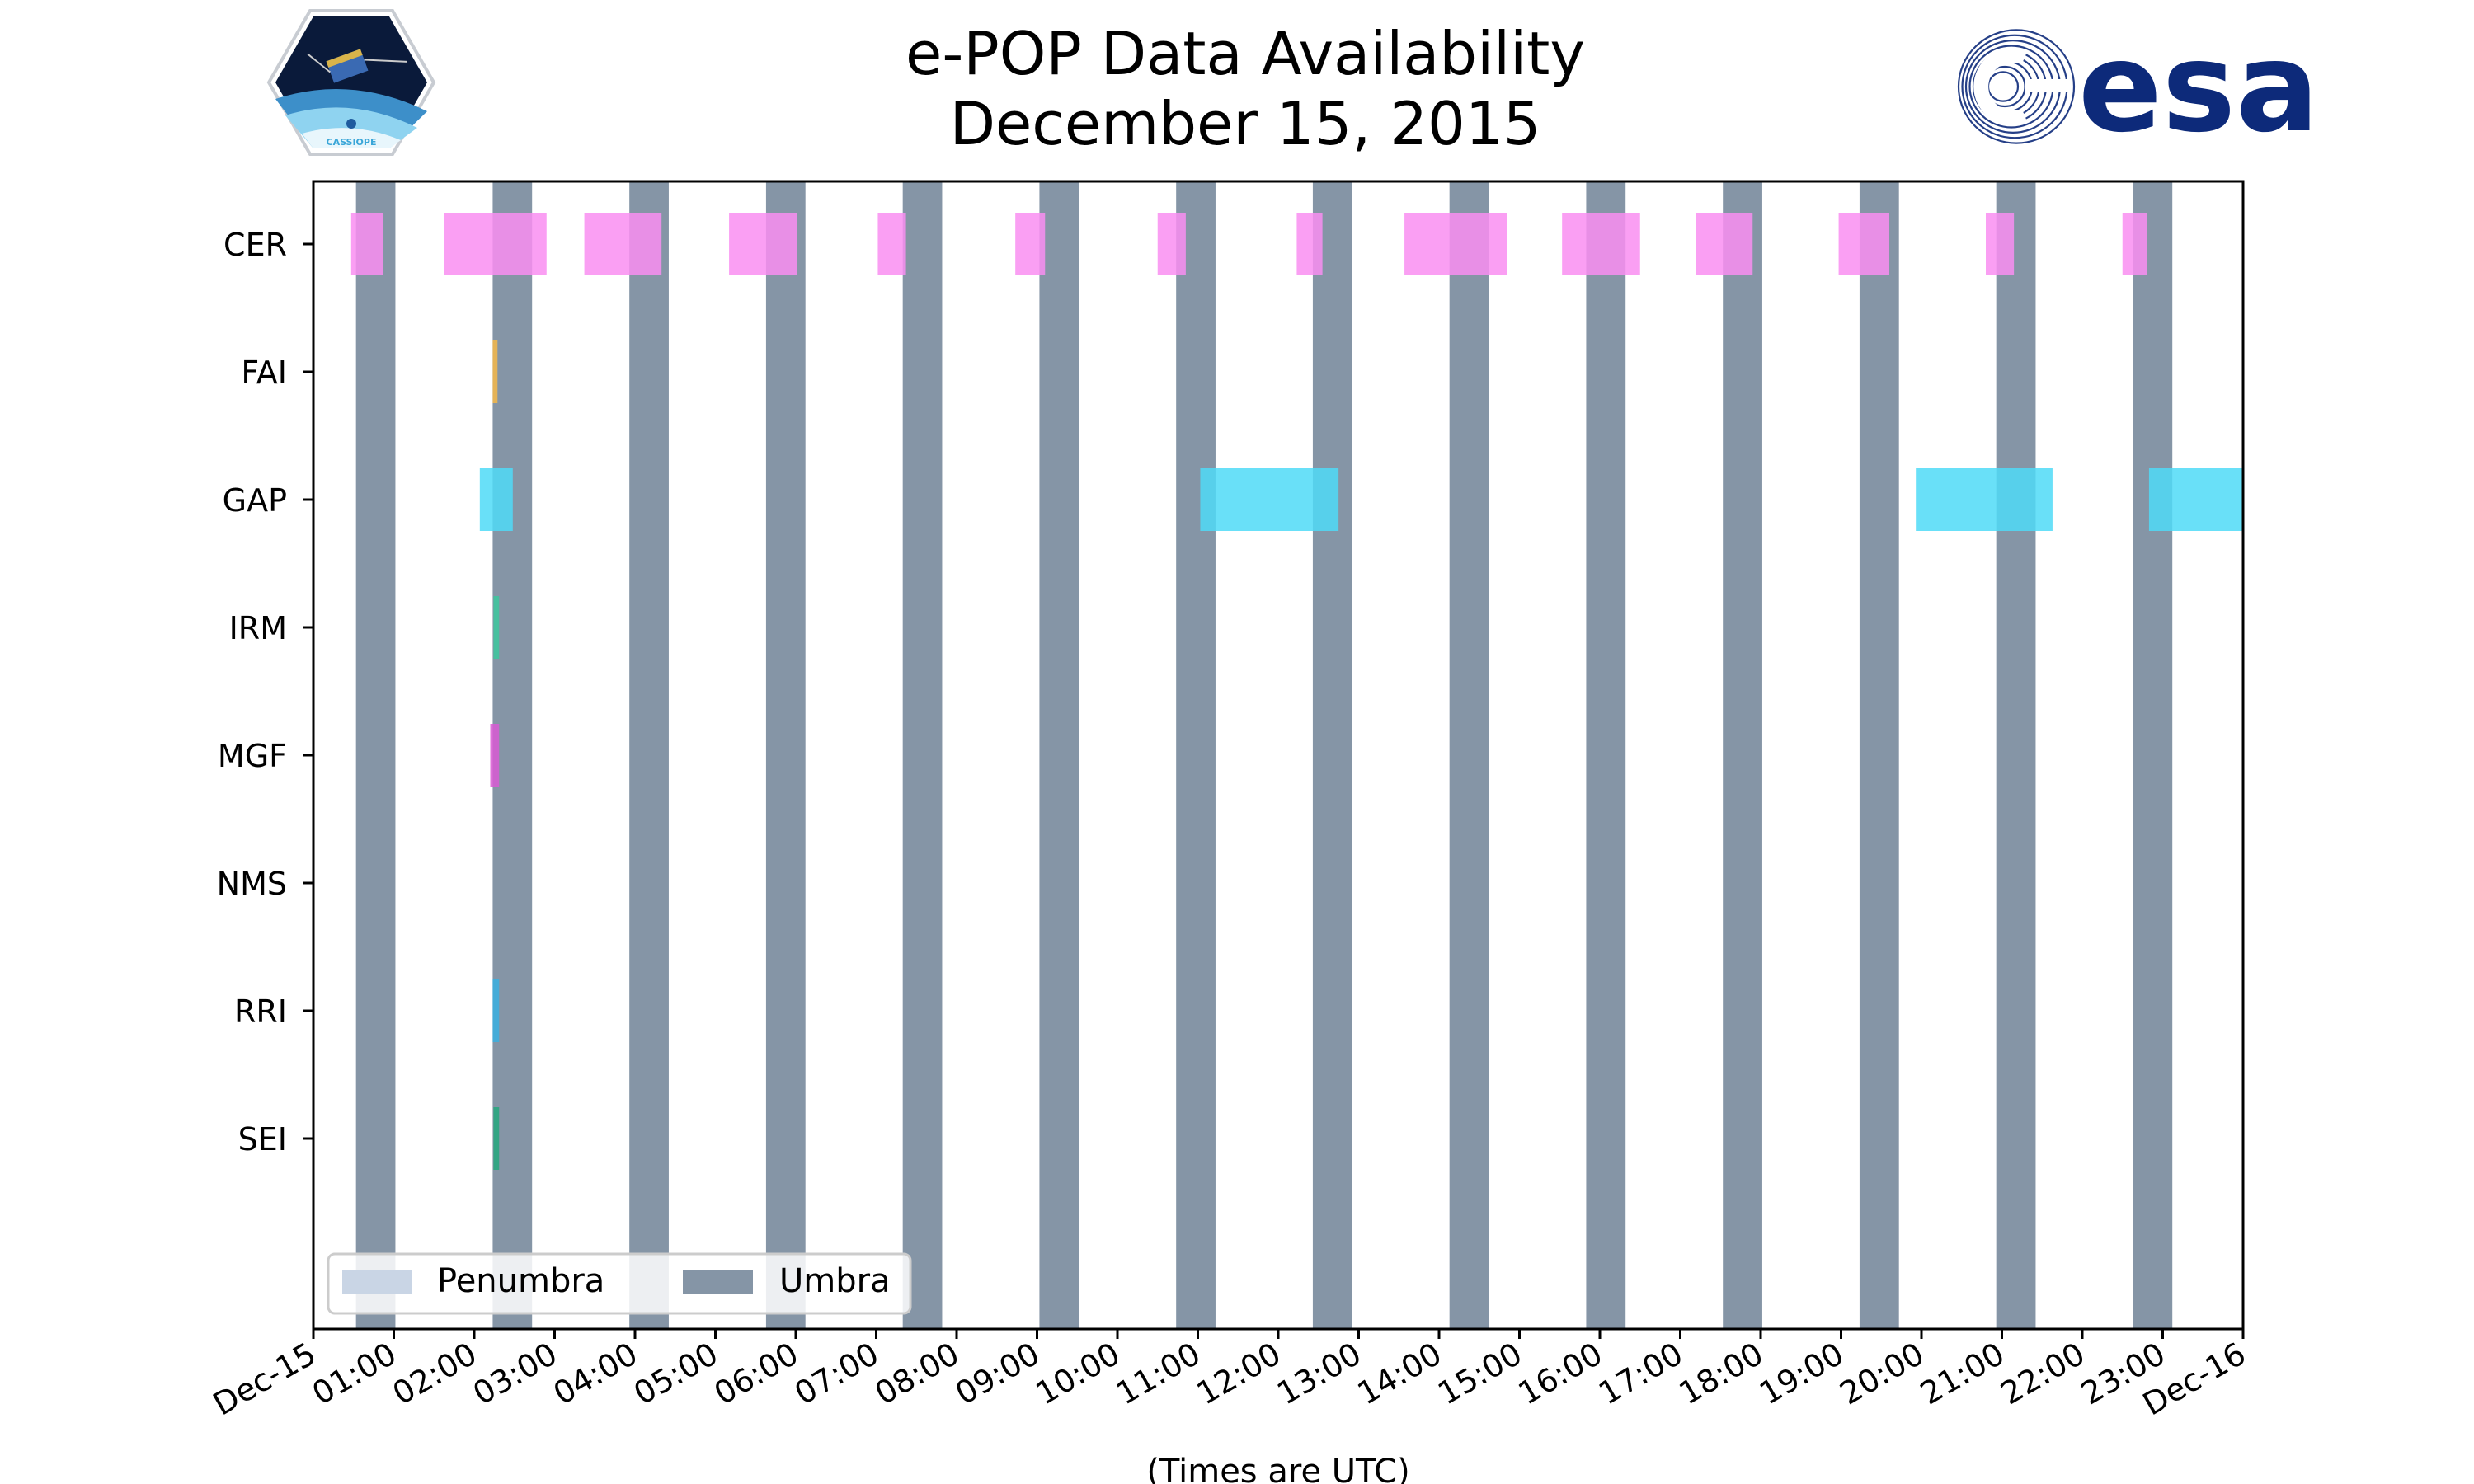  I want to click on y-tick-label-cer: CER, so click(255, 245).